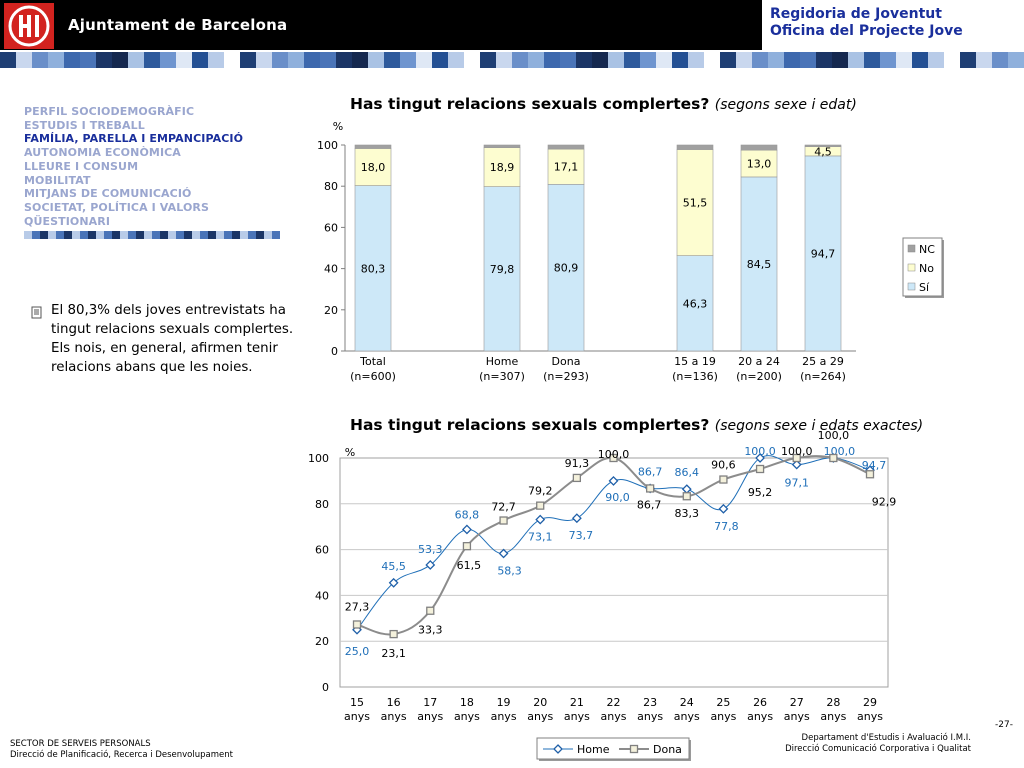  I want to click on bar-value-label: 80,9, so click(566, 268).